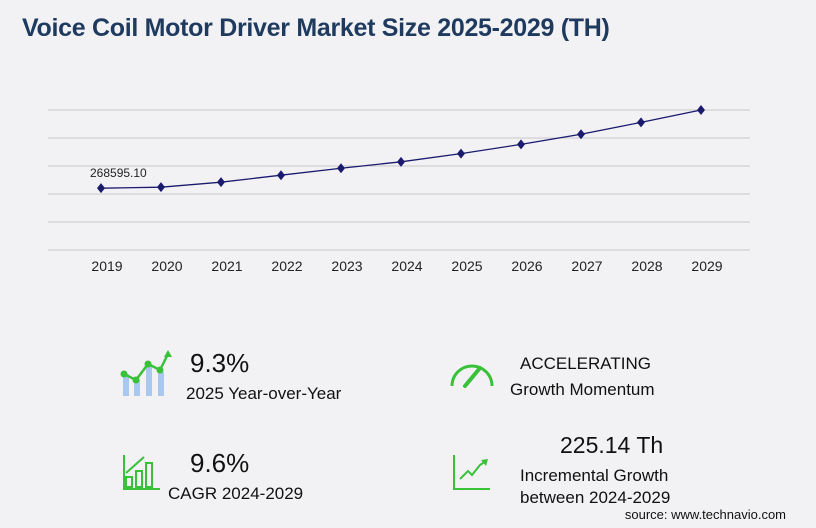  I want to click on momentum-label: Growth Momentum, so click(582, 389).